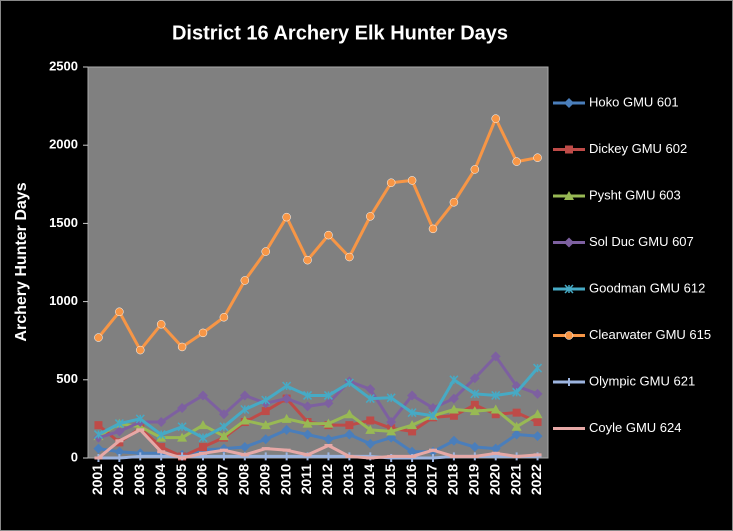  Describe the element at coordinates (223, 479) in the screenshot. I see `x-tick-label: 2007` at that location.